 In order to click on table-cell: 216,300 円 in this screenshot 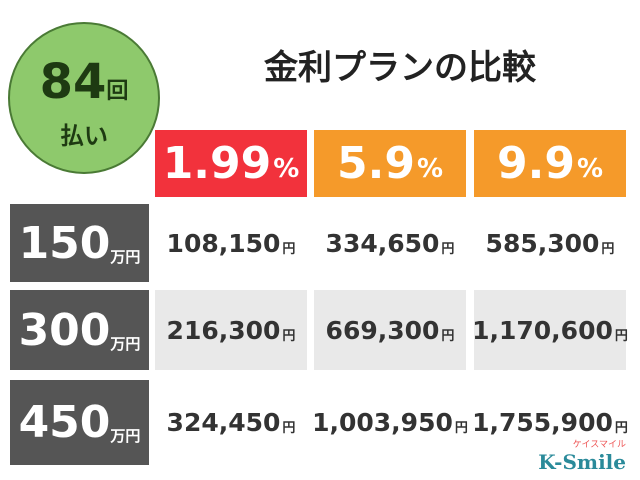, I will do `click(231, 330)`.